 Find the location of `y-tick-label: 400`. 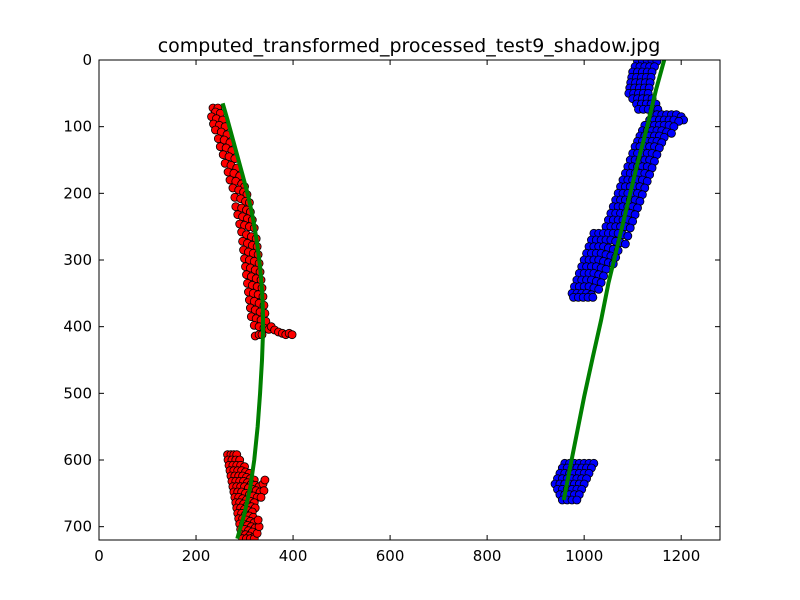

y-tick-label: 400 is located at coordinates (77, 327).